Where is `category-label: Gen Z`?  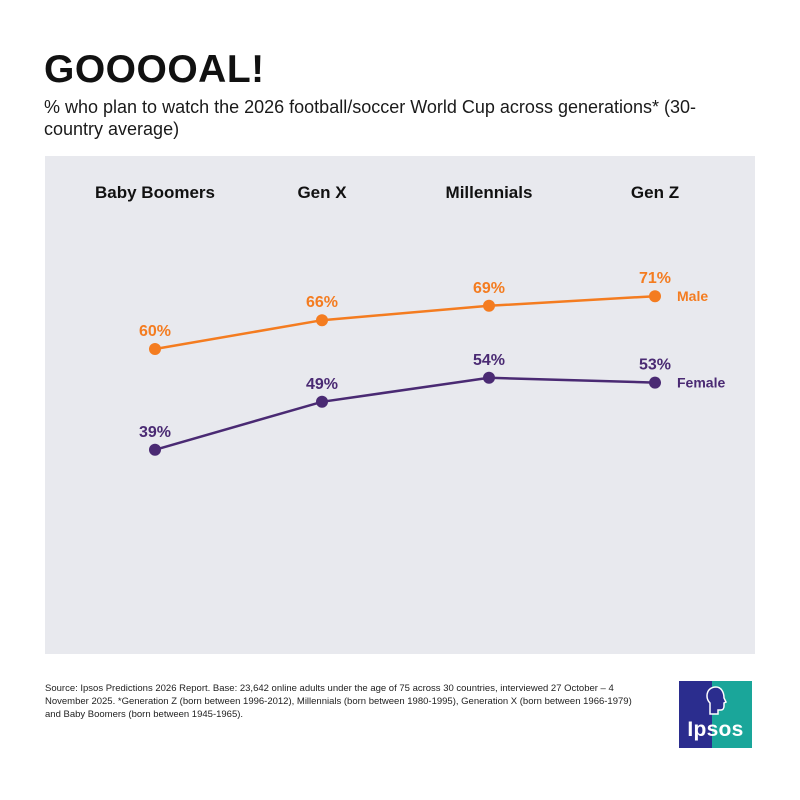 category-label: Gen Z is located at coordinates (655, 192).